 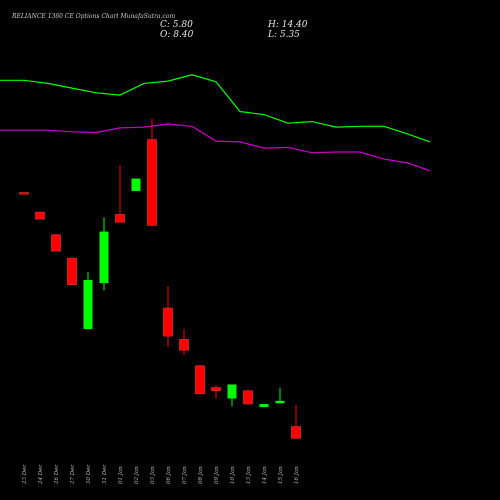 I want to click on x-tick-label: 23 Dec, so click(x=25, y=475).